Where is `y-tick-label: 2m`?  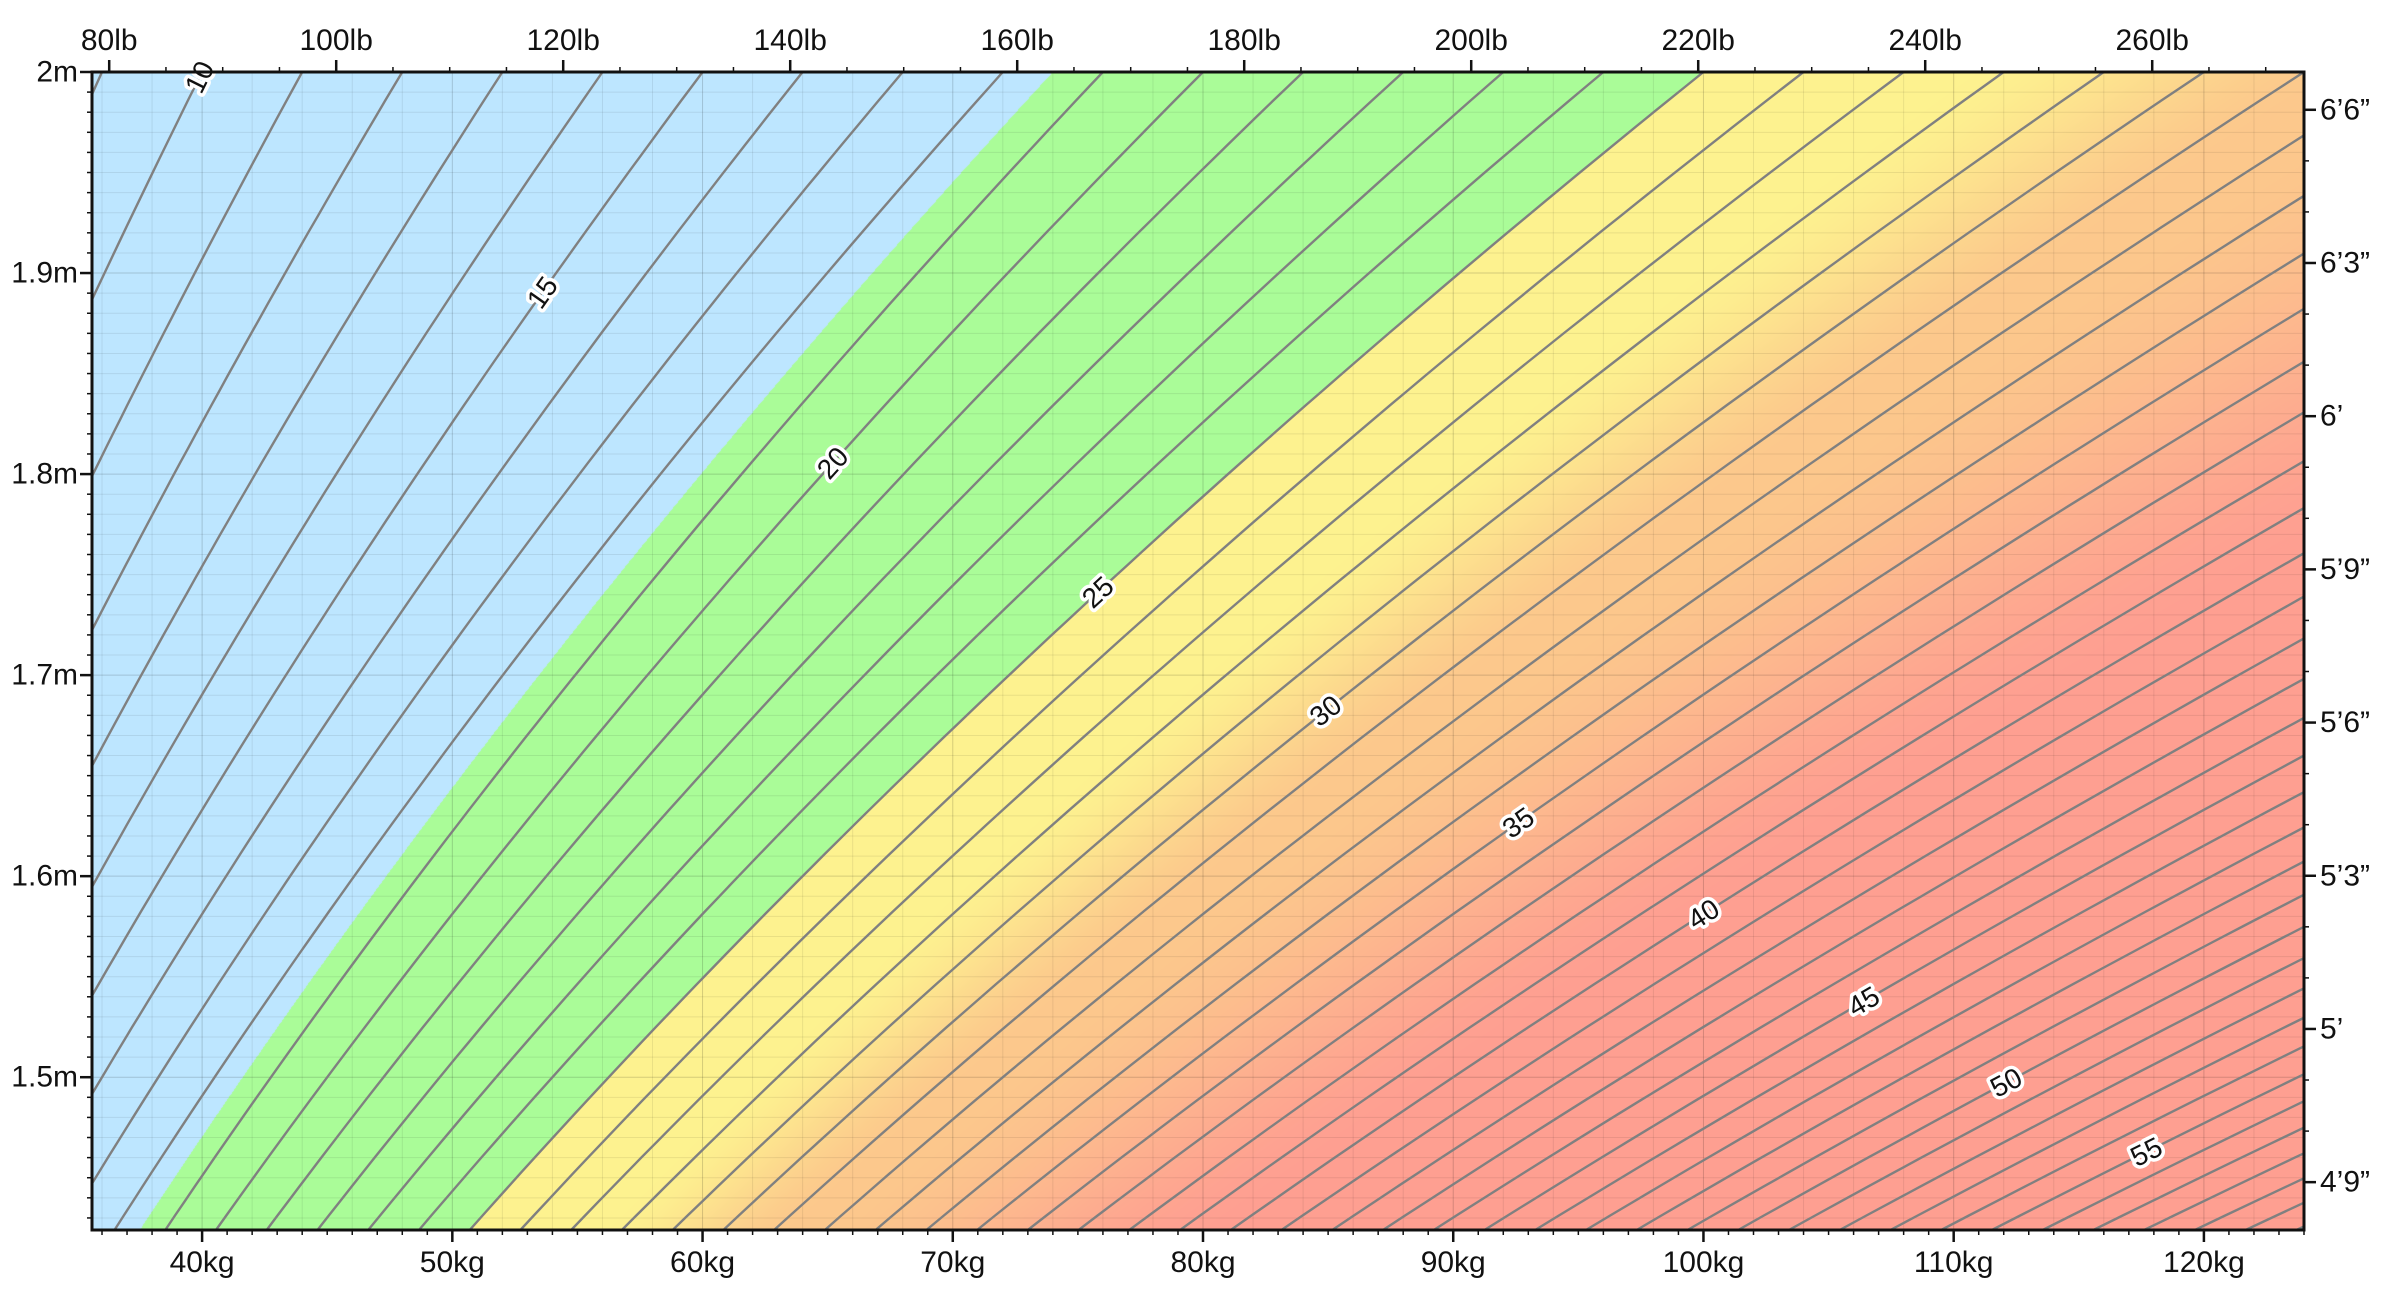 y-tick-label: 2m is located at coordinates (57, 72).